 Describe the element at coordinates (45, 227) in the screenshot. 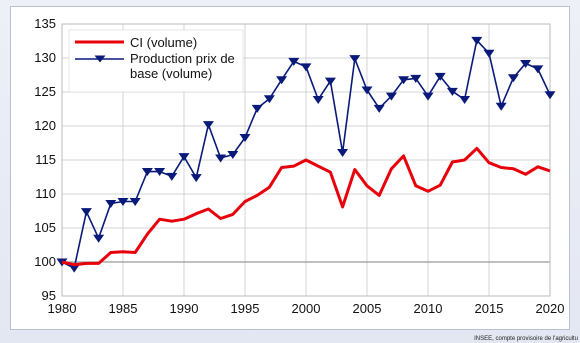

I see `y-tick-label: 105` at that location.